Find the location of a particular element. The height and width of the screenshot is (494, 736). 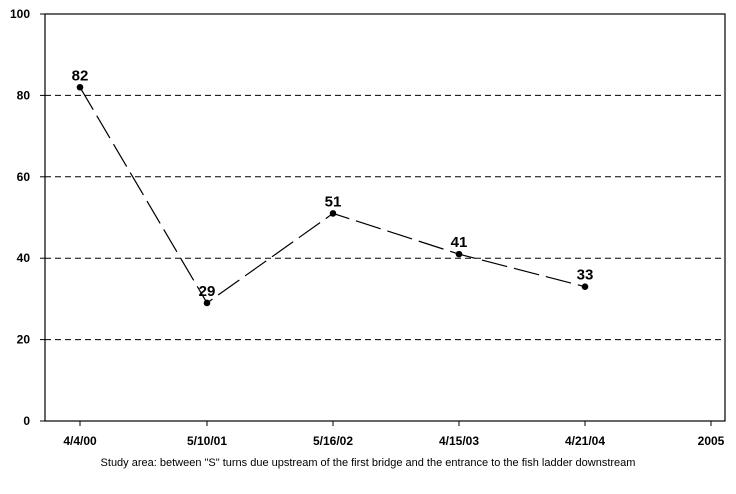

data-label: 29 is located at coordinates (207, 291).